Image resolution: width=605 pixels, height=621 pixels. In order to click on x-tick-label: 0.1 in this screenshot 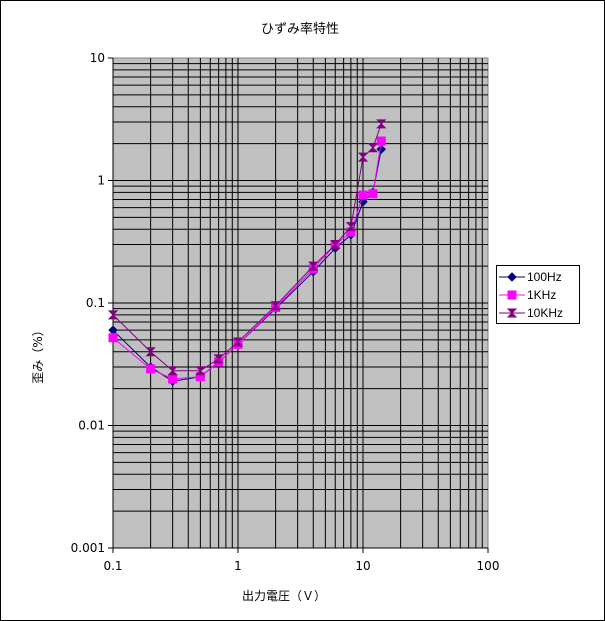, I will do `click(112, 566)`.